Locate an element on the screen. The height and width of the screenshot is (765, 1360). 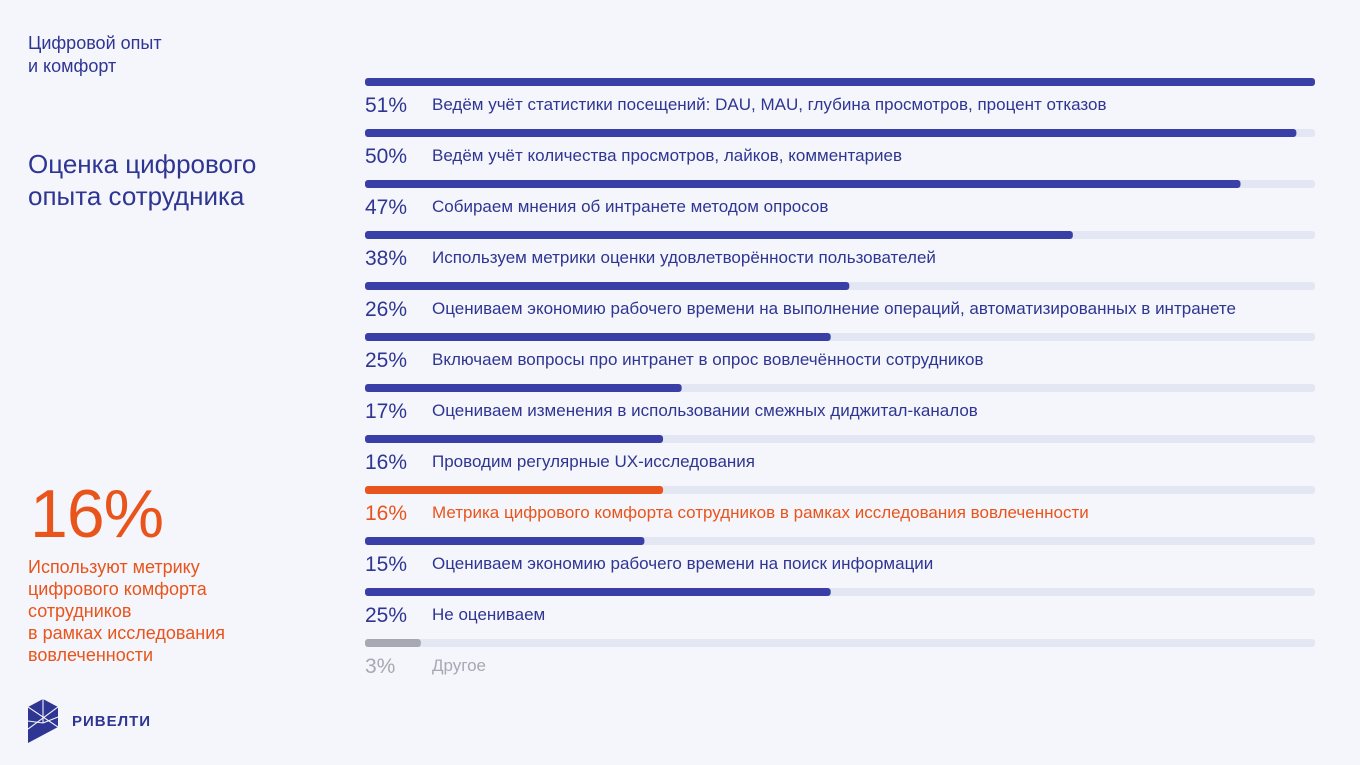
bar-row: 3% Другое is located at coordinates (840, 658).